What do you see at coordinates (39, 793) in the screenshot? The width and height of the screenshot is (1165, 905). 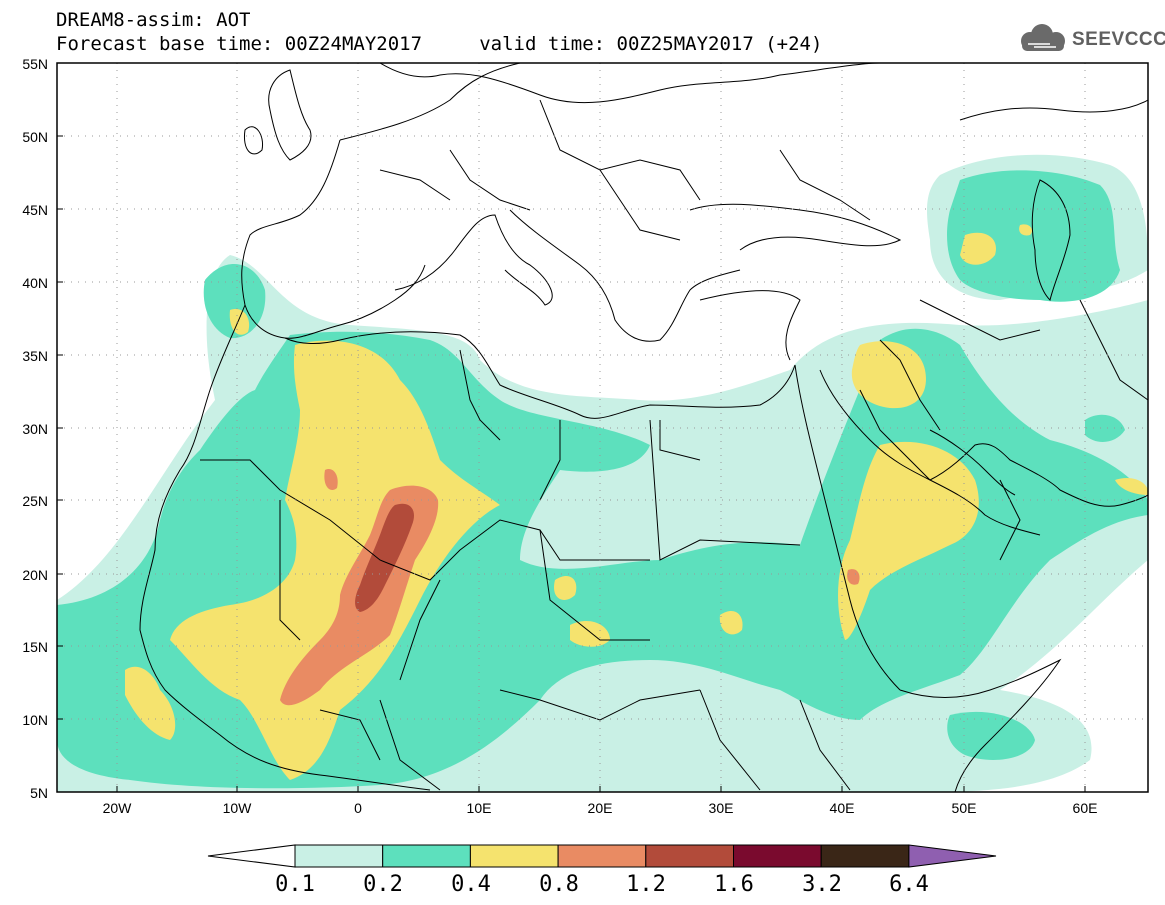 I see `y-tick-label: 5N` at bounding box center [39, 793].